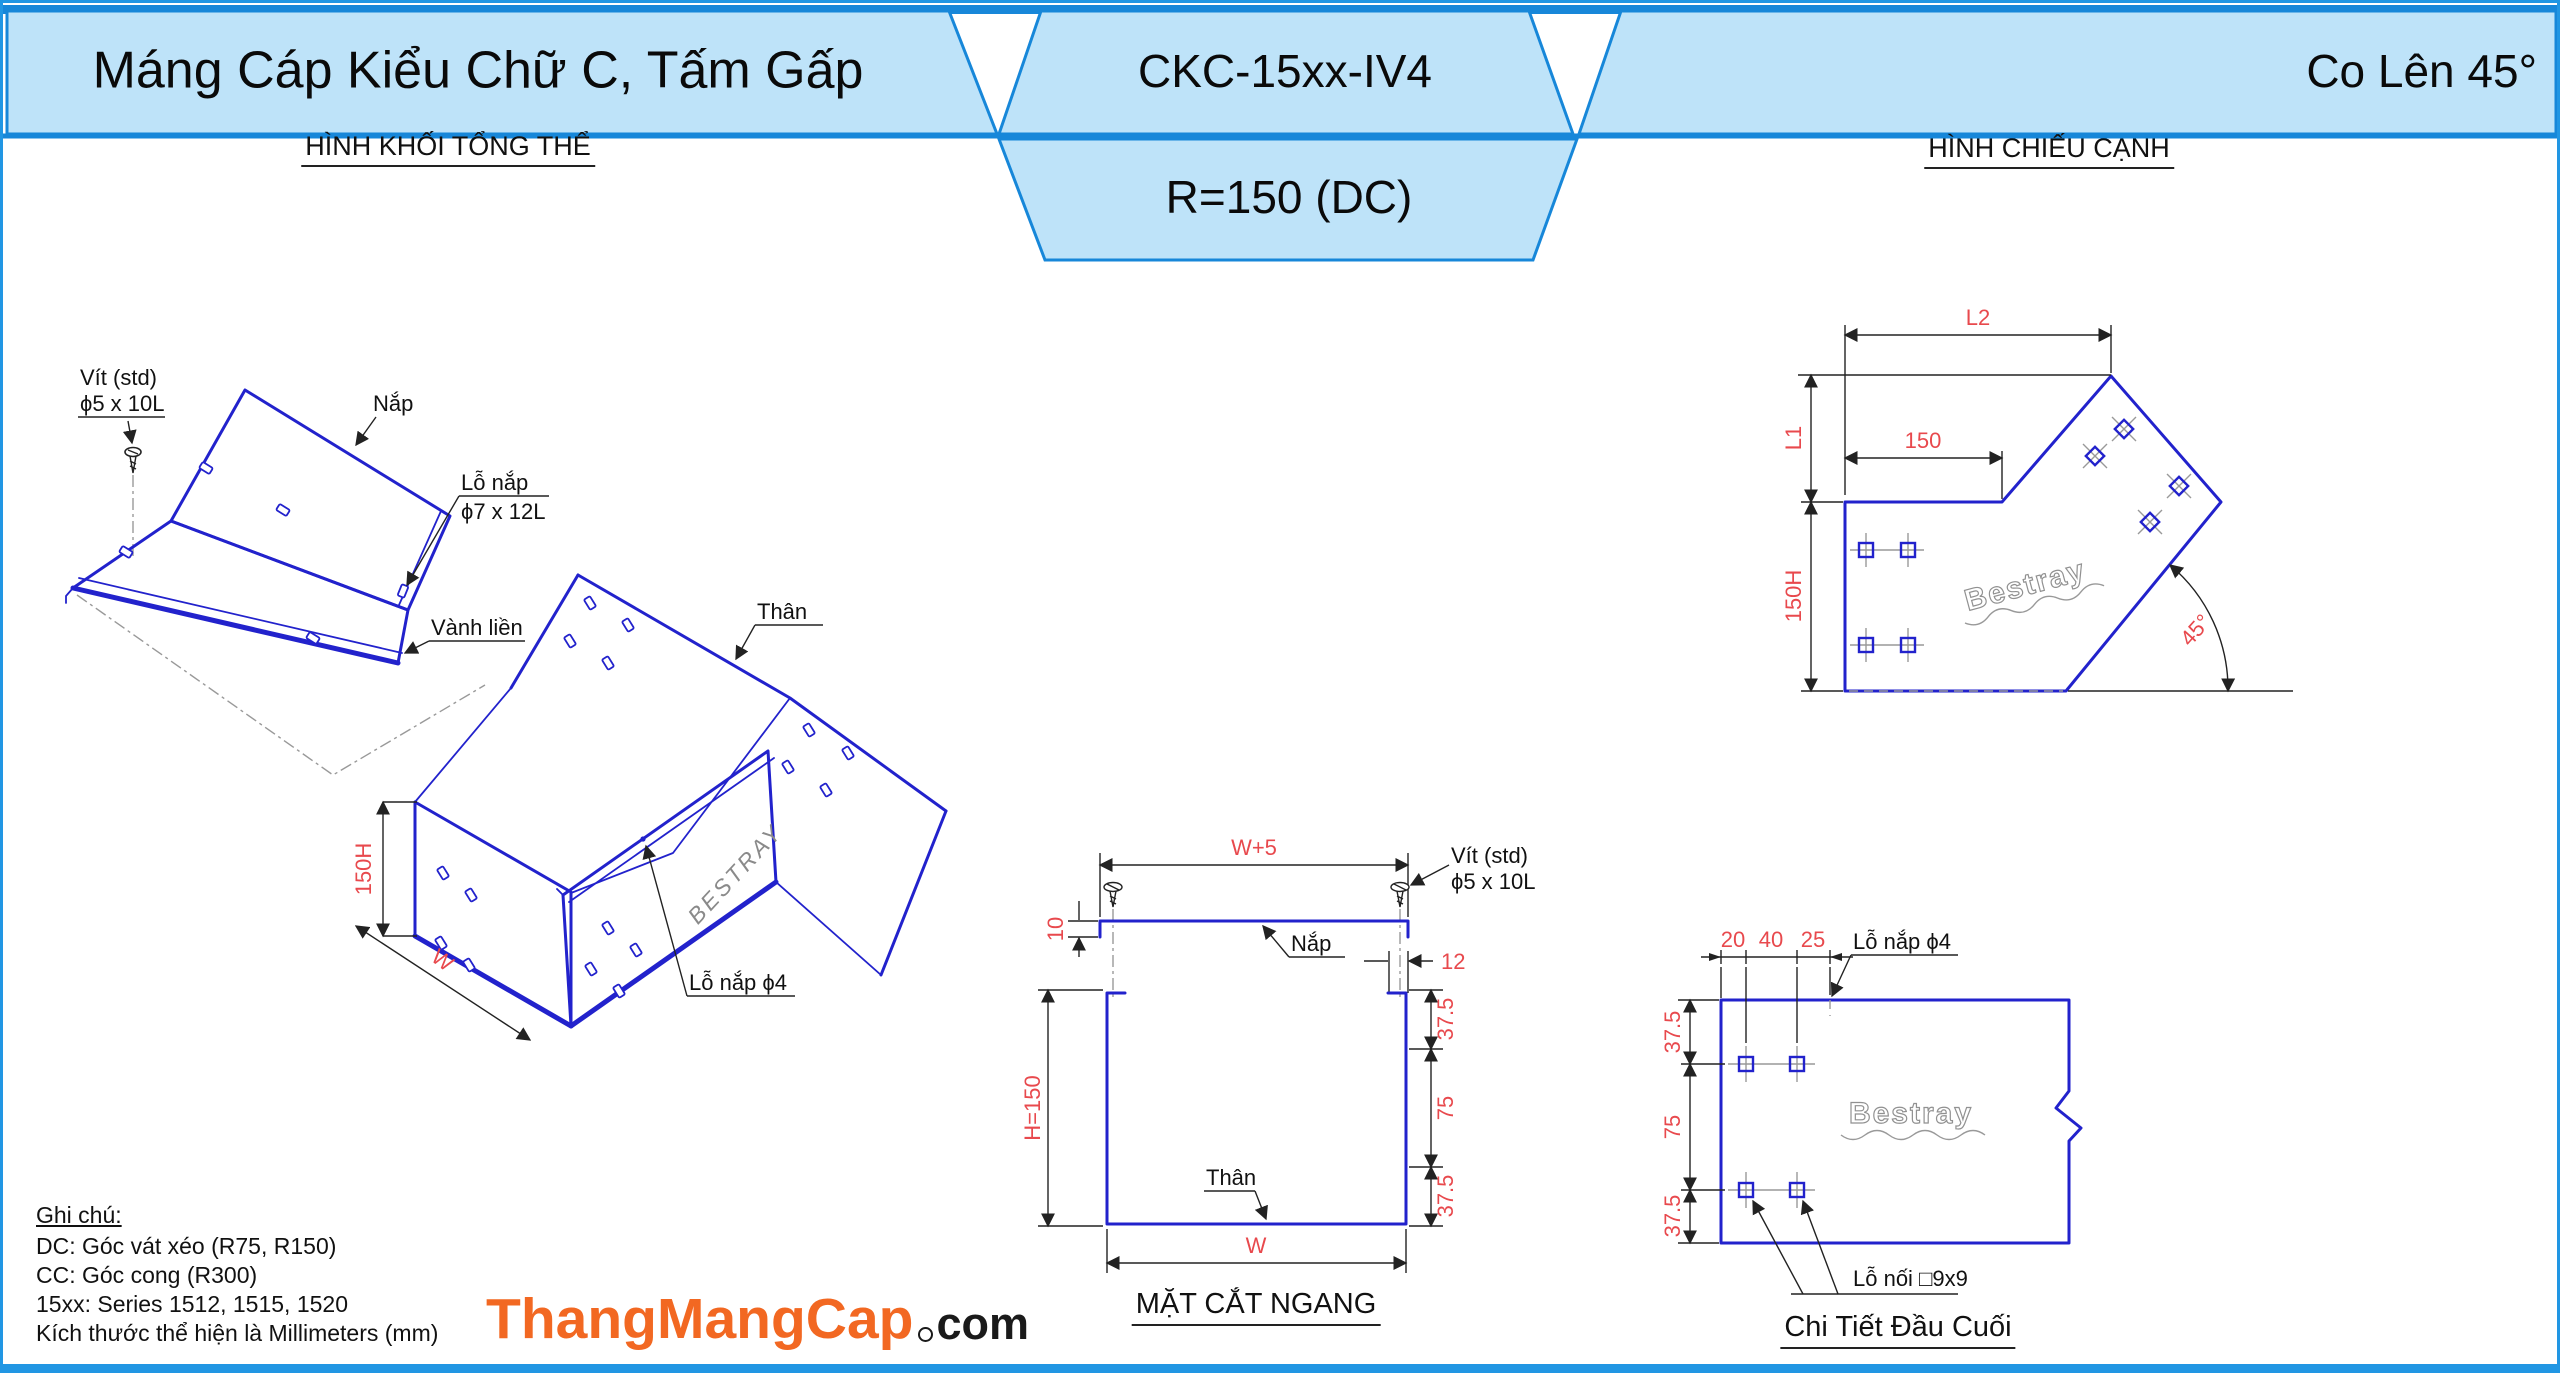 This screenshot has width=2560, height=1373. I want to click on note-line: Kích thước thể hiện là Millimeters (mm), so click(237, 1333).